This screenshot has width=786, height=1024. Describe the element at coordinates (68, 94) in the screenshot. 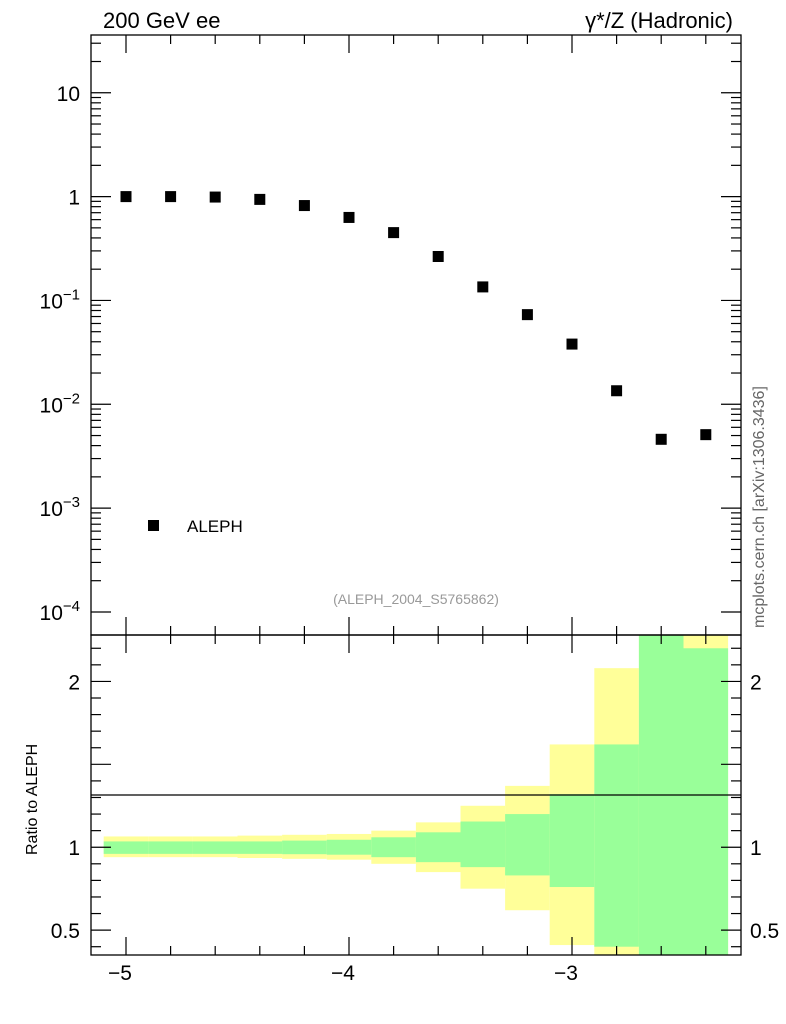

I see `y-tick-label: 10` at that location.